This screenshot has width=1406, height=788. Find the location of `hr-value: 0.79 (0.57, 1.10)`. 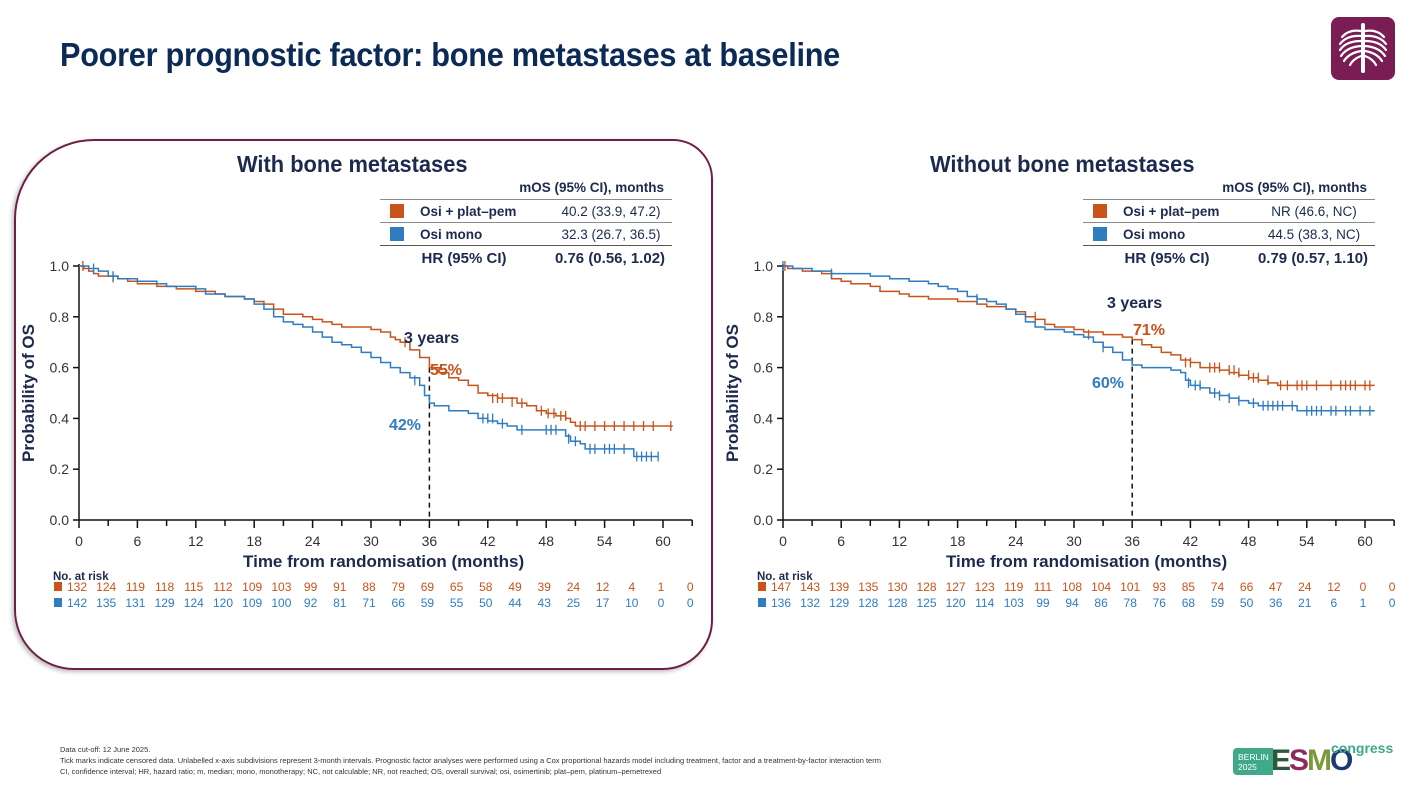

hr-value: 0.79 (0.57, 1.10) is located at coordinates (1313, 258).